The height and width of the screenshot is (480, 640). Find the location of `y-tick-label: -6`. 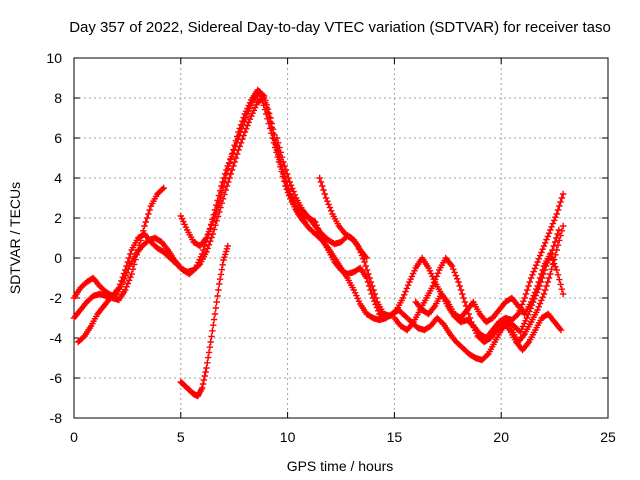

y-tick-label: -6 is located at coordinates (56, 378).